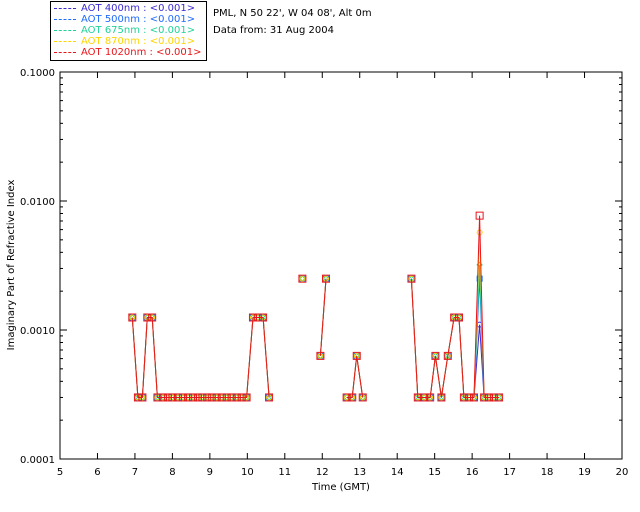 Image resolution: width=640 pixels, height=512 pixels. What do you see at coordinates (359, 472) in the screenshot?
I see `x-tick-label: 13` at bounding box center [359, 472].